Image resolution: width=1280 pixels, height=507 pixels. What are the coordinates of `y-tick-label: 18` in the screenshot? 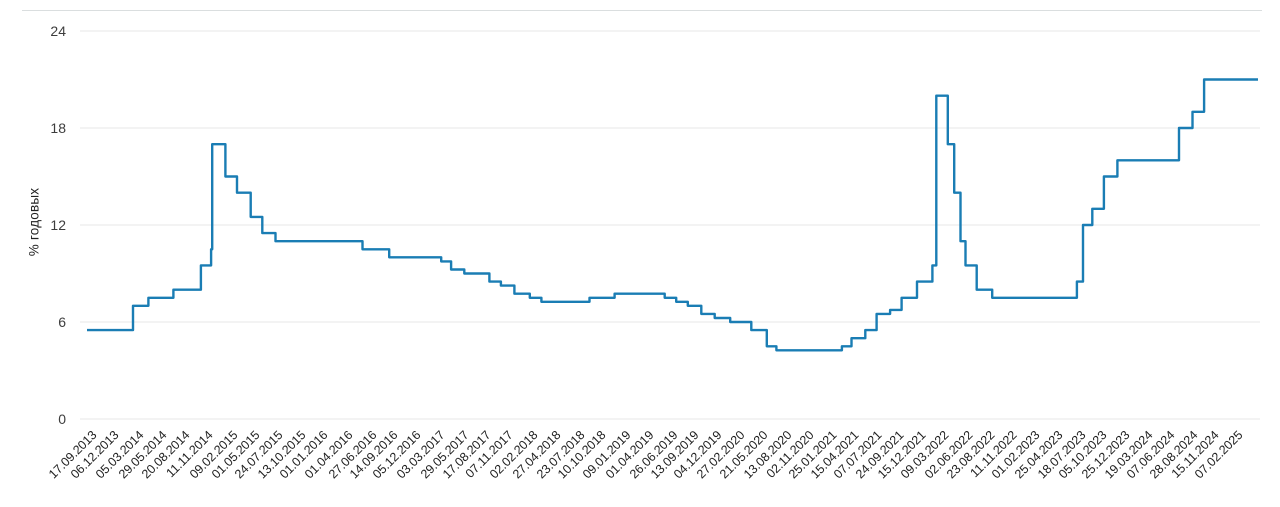 It's located at (58, 128).